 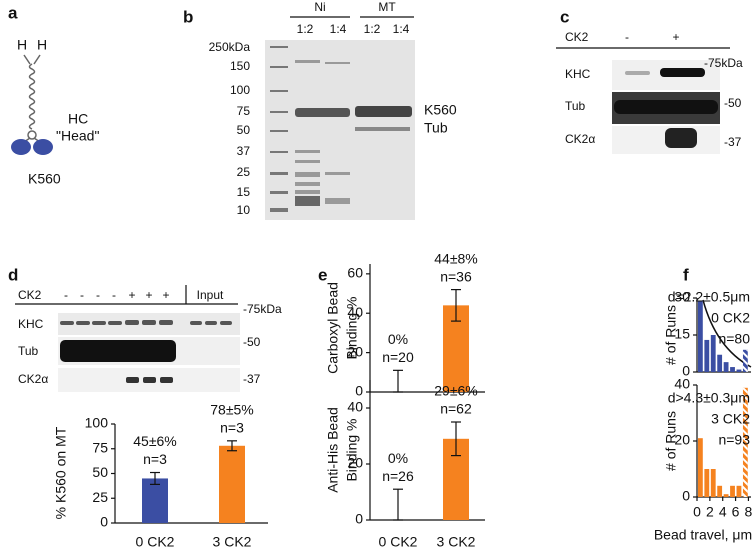 I want to click on y-axis-label: # of Runs, so click(x=671, y=335).